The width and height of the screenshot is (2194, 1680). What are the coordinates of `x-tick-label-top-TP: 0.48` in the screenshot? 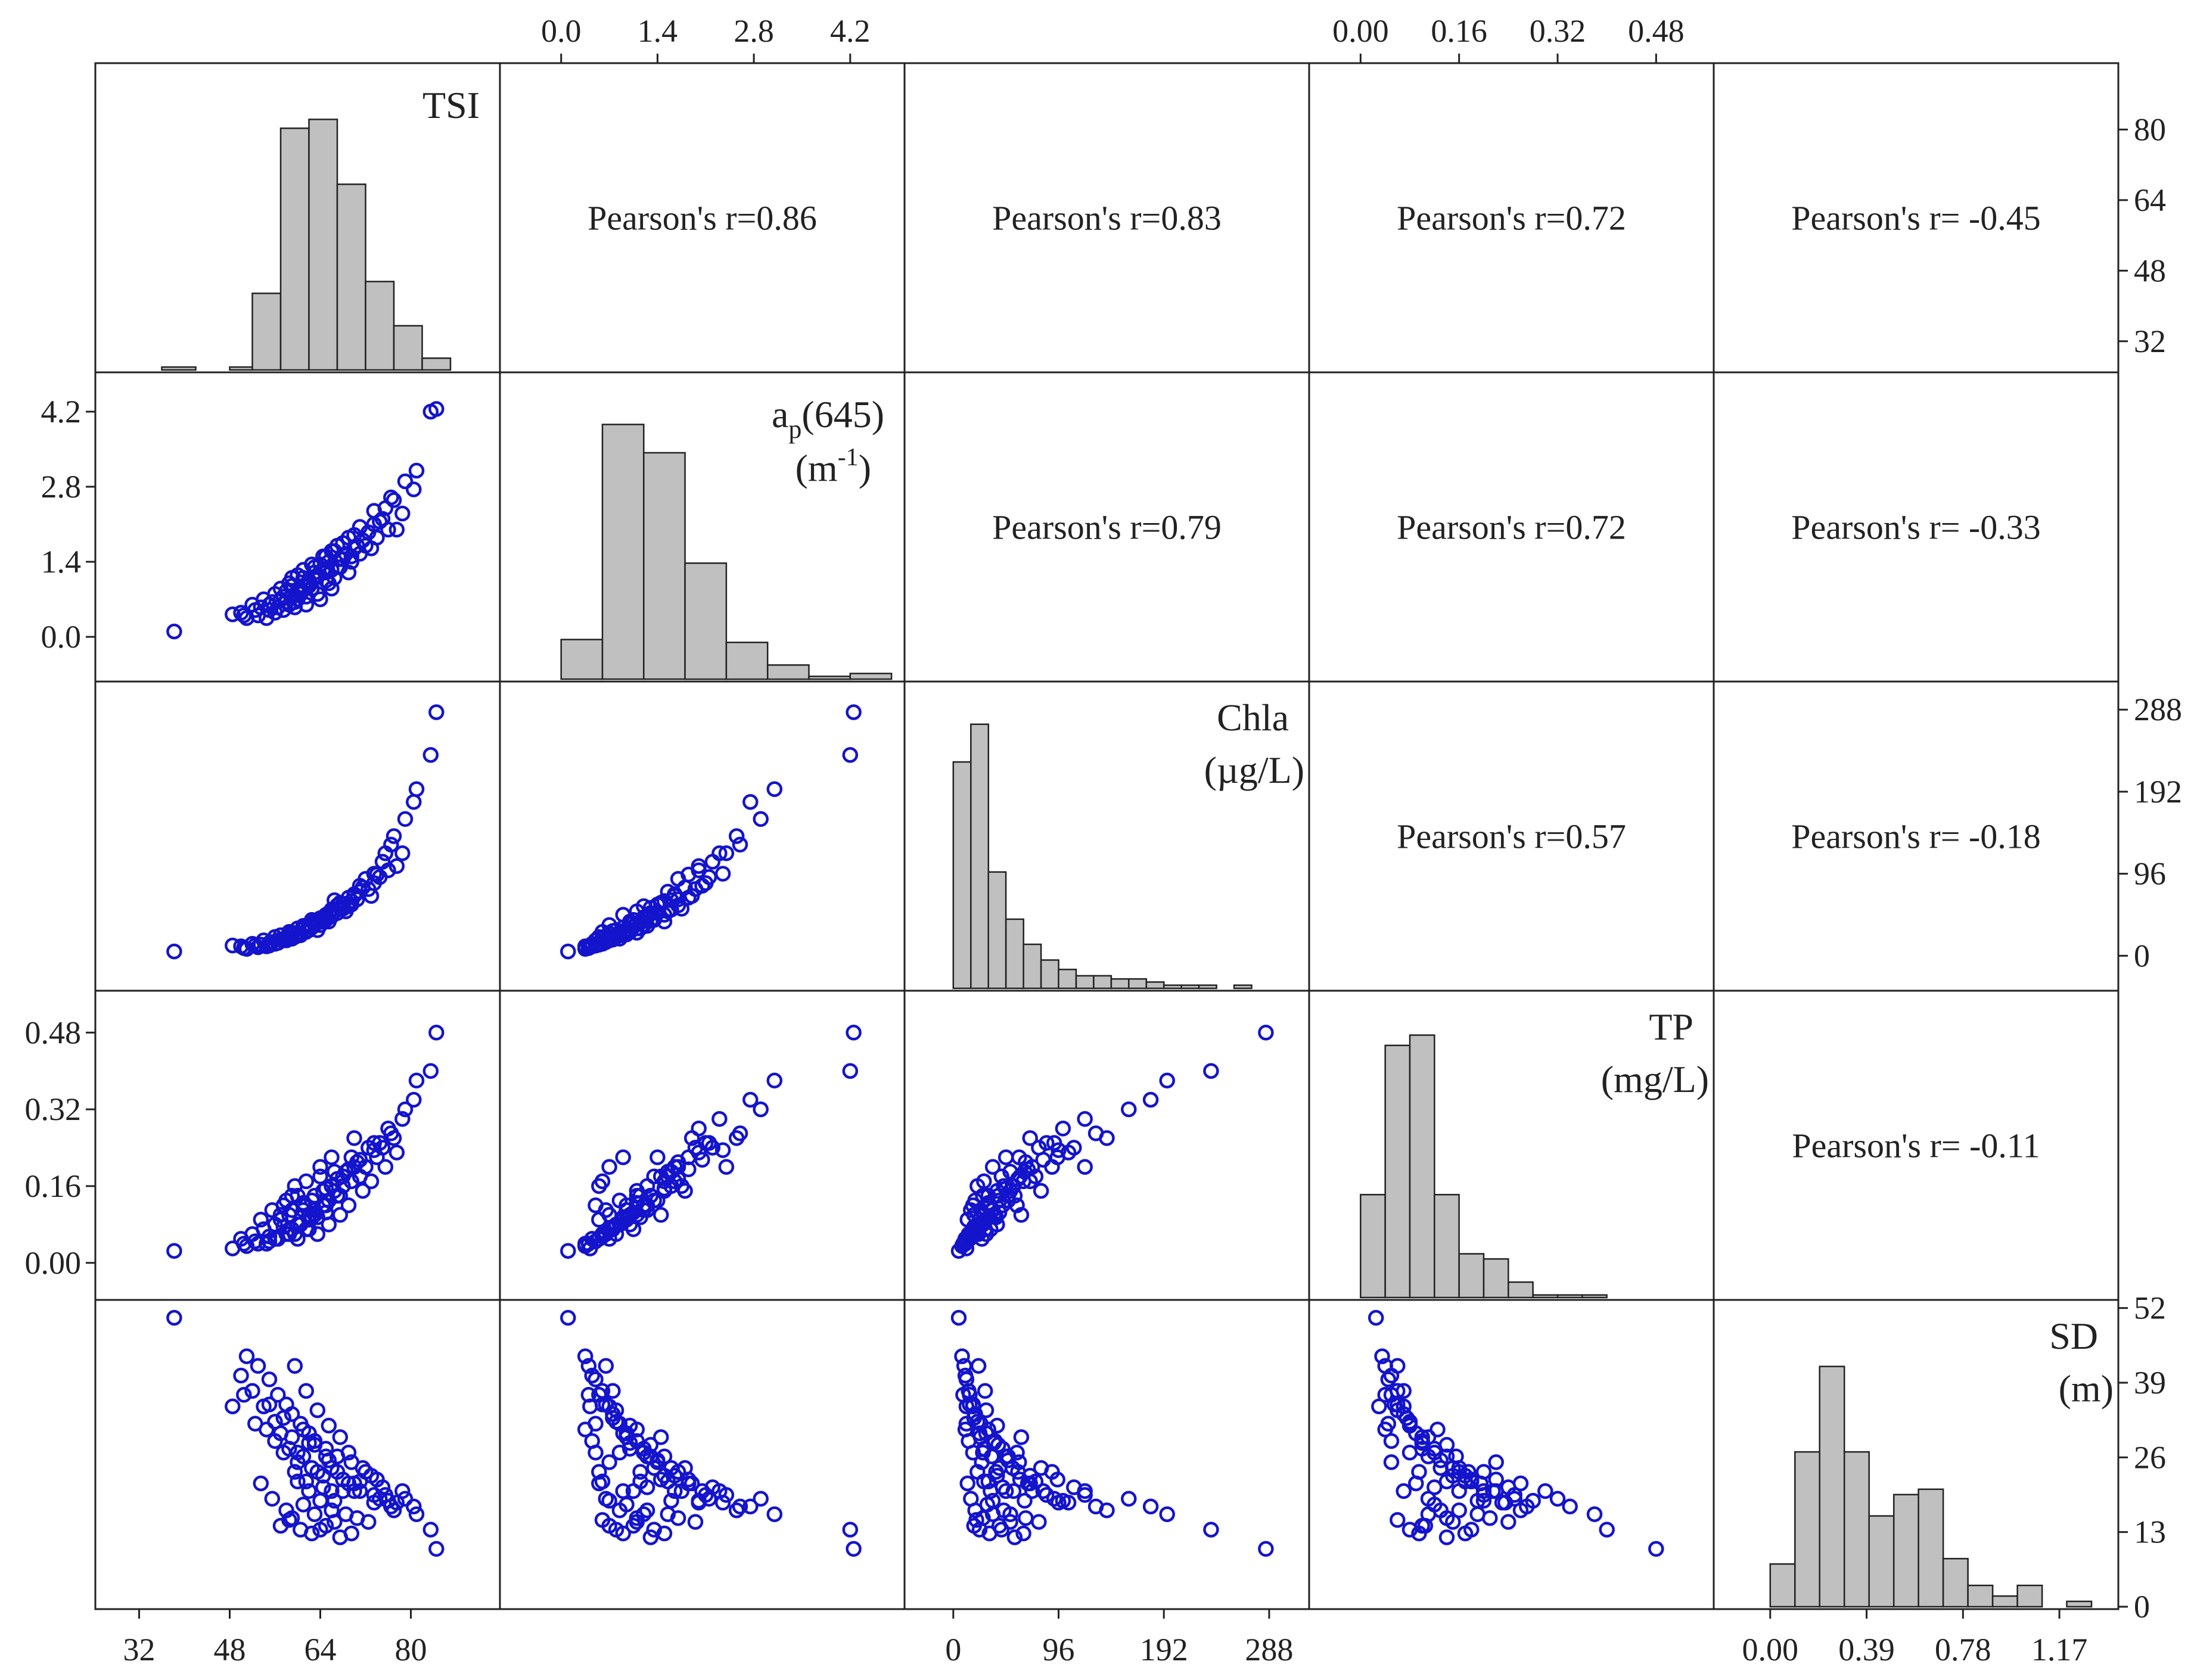 It's located at (1656, 31).